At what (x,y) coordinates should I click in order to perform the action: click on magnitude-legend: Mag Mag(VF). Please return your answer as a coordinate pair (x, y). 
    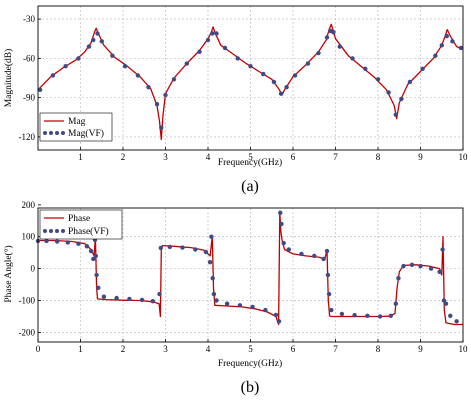
    Looking at the image, I should click on (76, 127).